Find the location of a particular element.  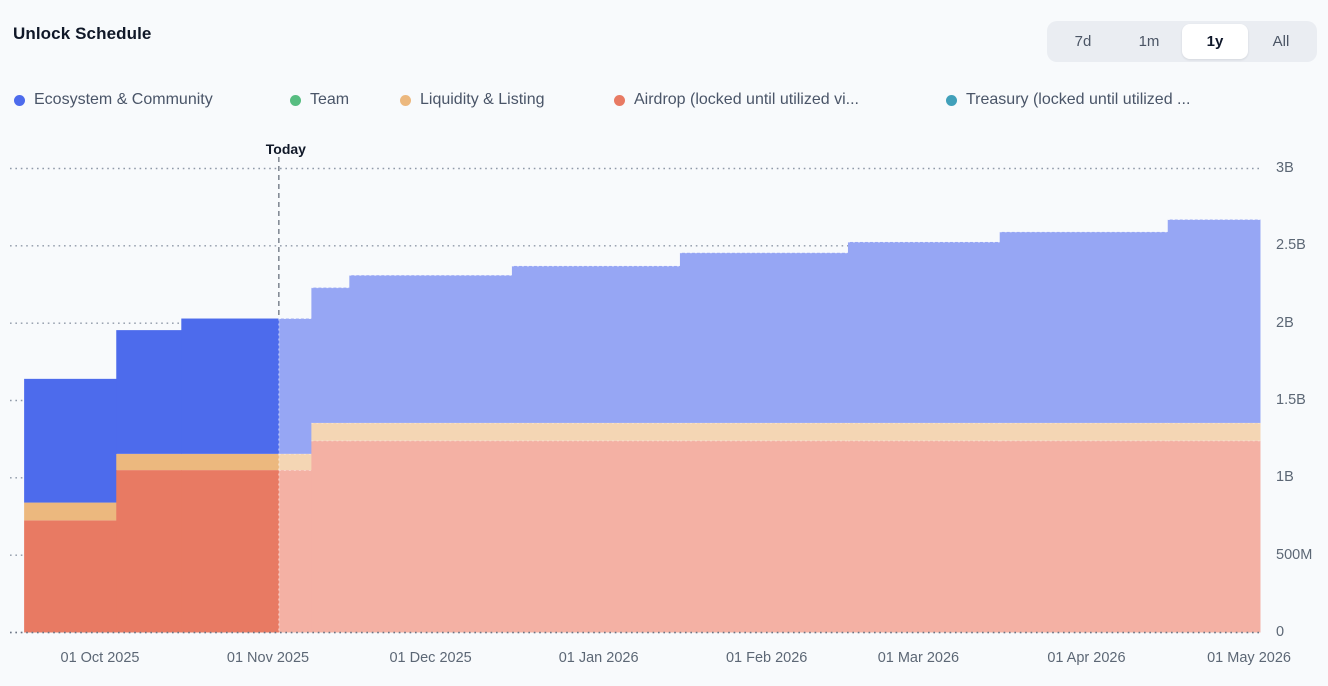

range-button-1m: 1m is located at coordinates (1149, 41).